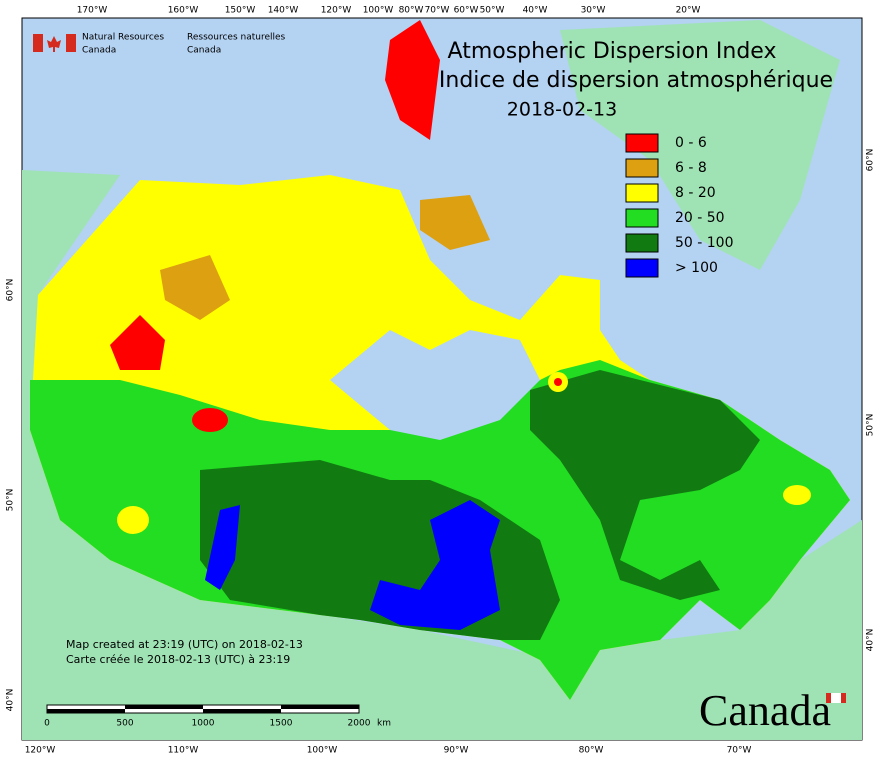  I want to click on lon-label: 50°W, so click(492, 11).